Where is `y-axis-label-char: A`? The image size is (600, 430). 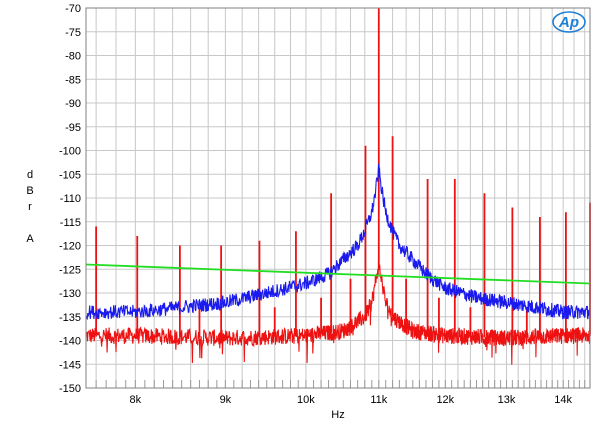 y-axis-label-char: A is located at coordinates (30, 239).